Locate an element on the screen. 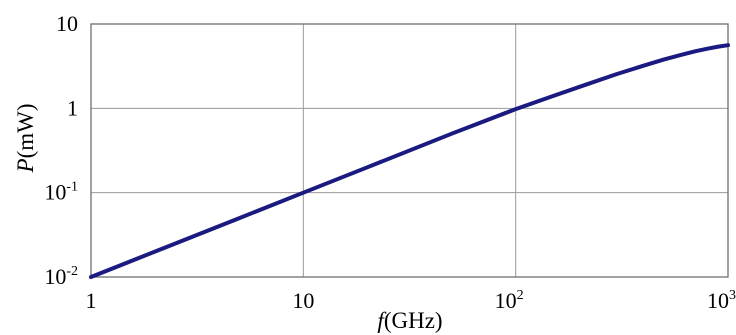 Image resolution: width=736 pixels, height=335 pixels. x-axis-ticks: 1 10 10² 10³ is located at coordinates (411, 300).